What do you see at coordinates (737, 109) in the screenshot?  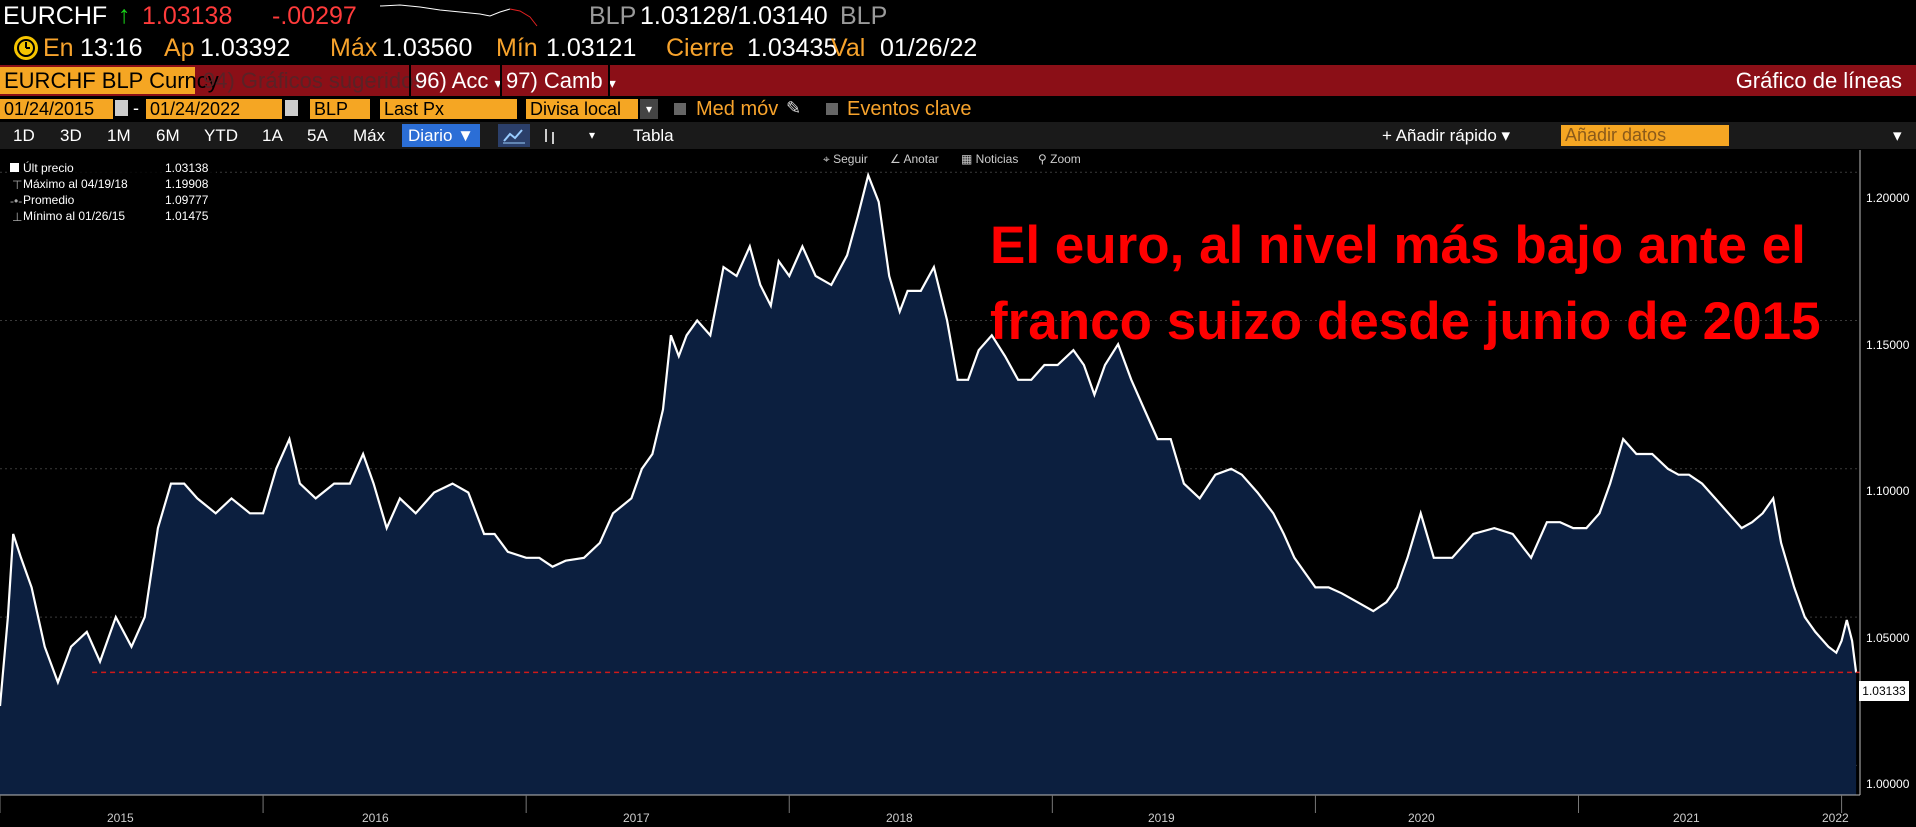 I see `moving-avg-label: Med móv` at bounding box center [737, 109].